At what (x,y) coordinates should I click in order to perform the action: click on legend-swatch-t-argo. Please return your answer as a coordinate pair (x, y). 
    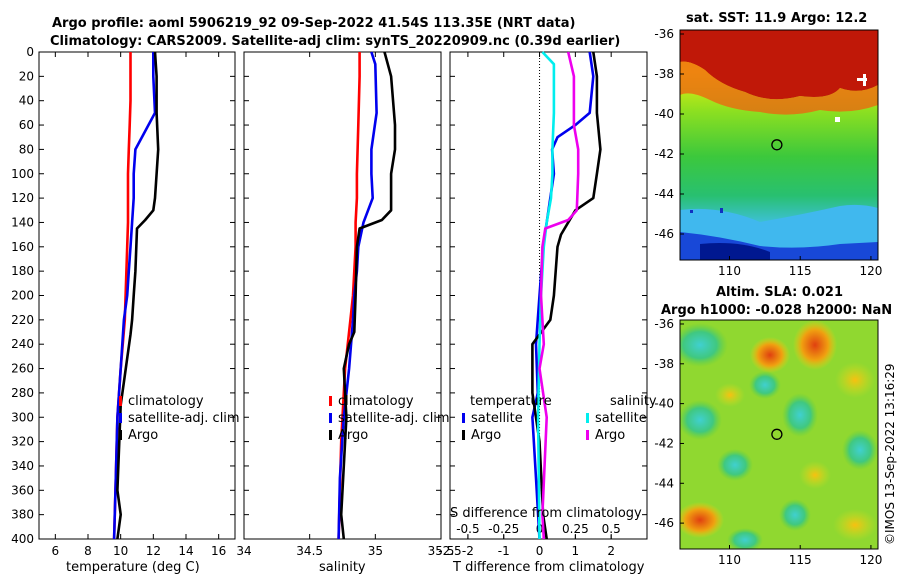
    Looking at the image, I should click on (463, 435).